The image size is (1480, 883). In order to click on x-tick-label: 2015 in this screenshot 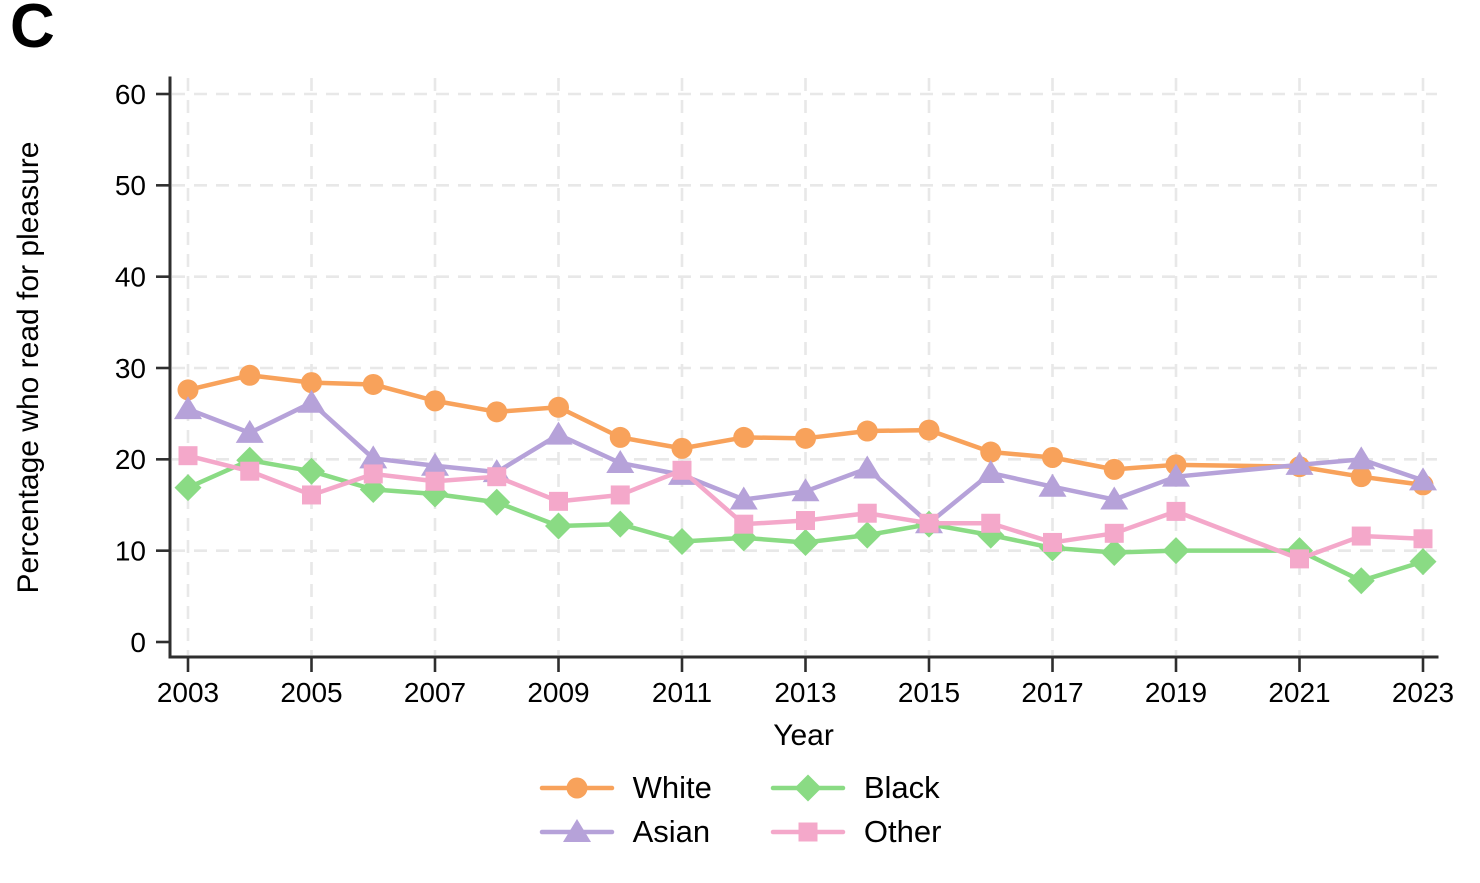, I will do `click(929, 692)`.